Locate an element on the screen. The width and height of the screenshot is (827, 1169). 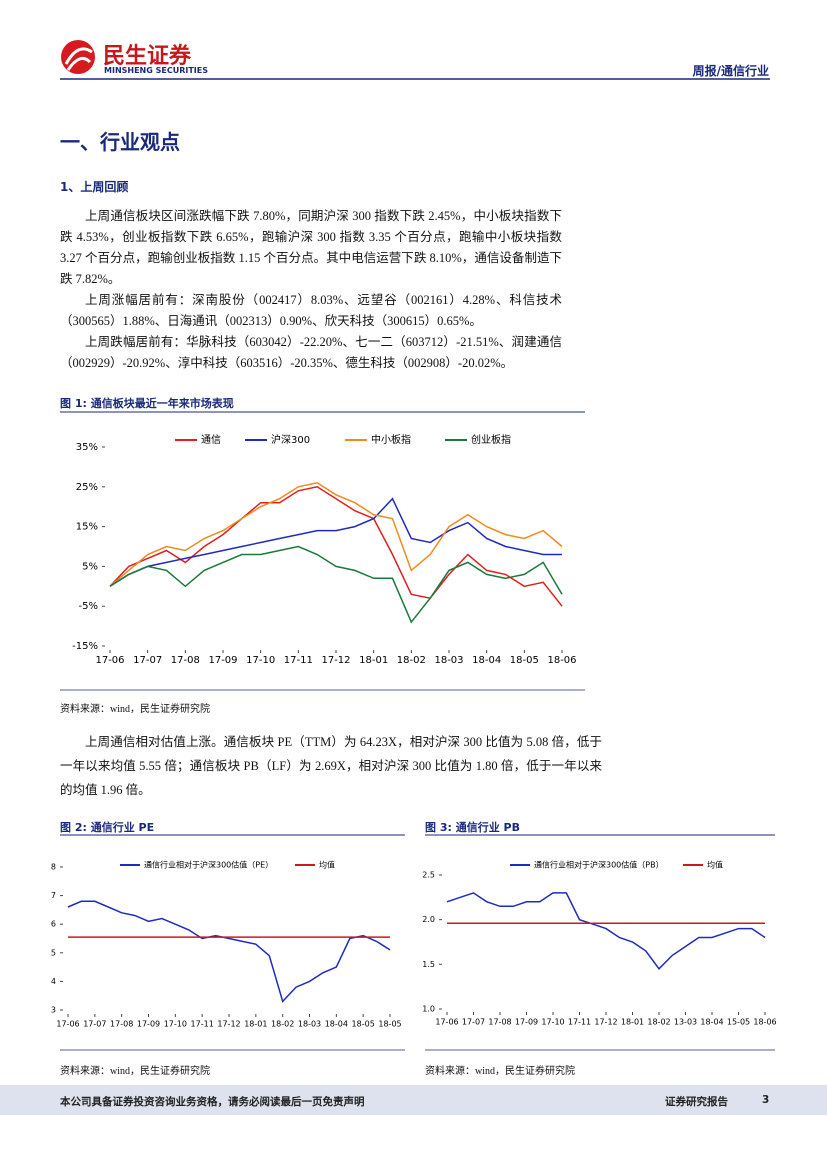
x-tick-label: 13-03 is located at coordinates (685, 1022).